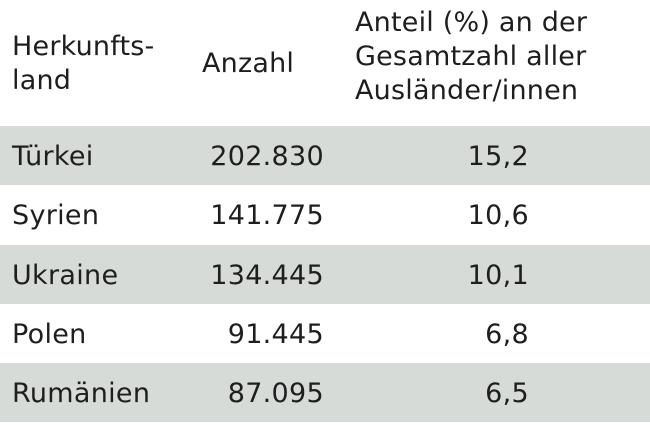  I want to click on cell-country: Rumänien, so click(81, 393).